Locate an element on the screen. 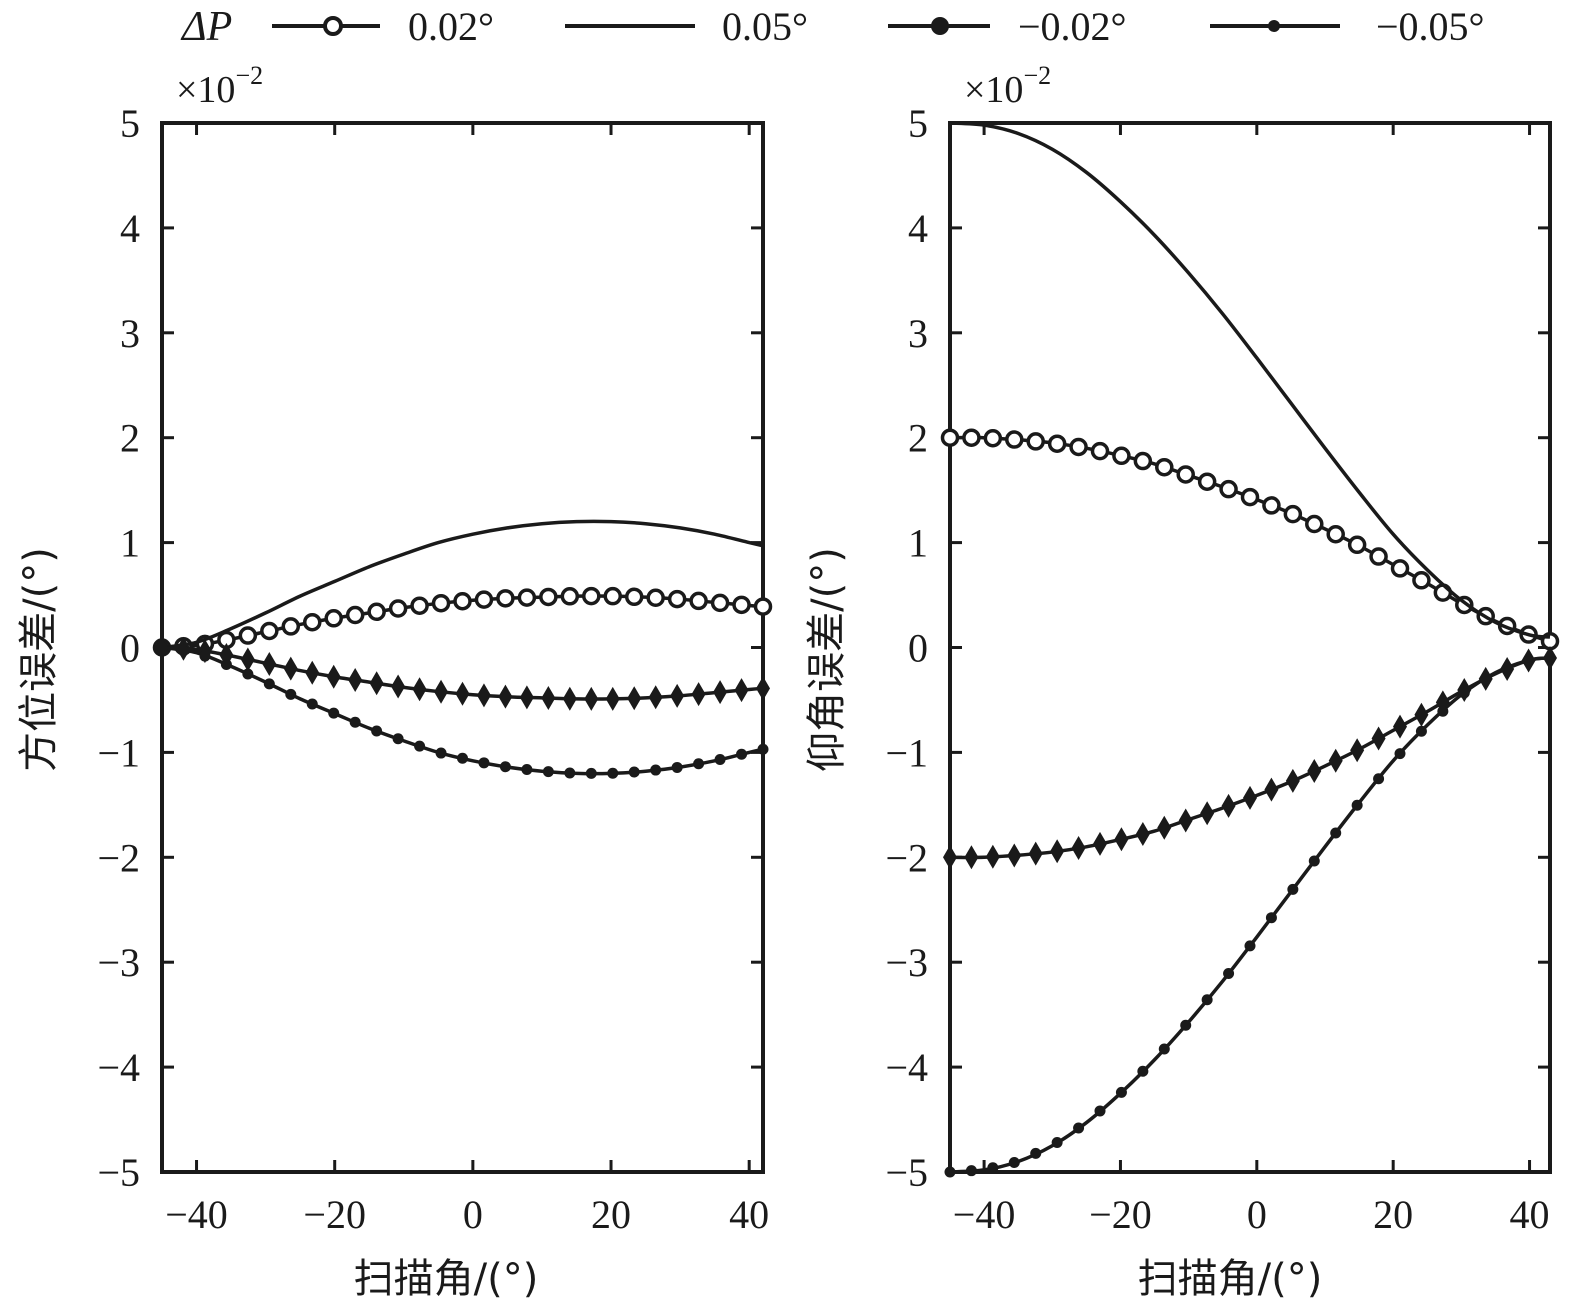 This screenshot has height=1315, width=1575. y-tick-label: −4 is located at coordinates (906, 1067).